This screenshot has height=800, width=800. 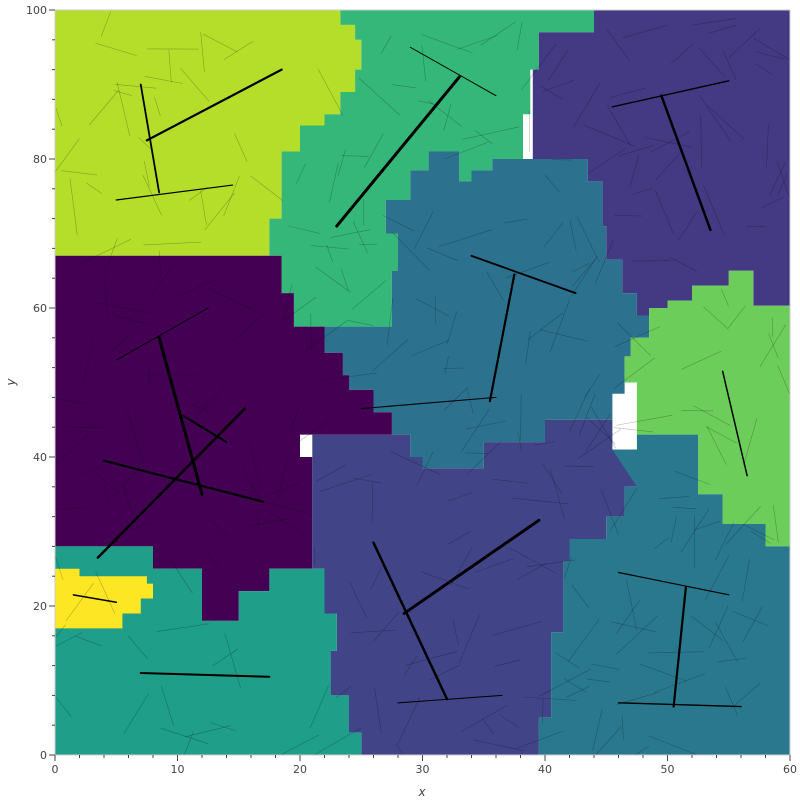 What do you see at coordinates (668, 769) in the screenshot?
I see `x-tick-label: 50` at bounding box center [668, 769].